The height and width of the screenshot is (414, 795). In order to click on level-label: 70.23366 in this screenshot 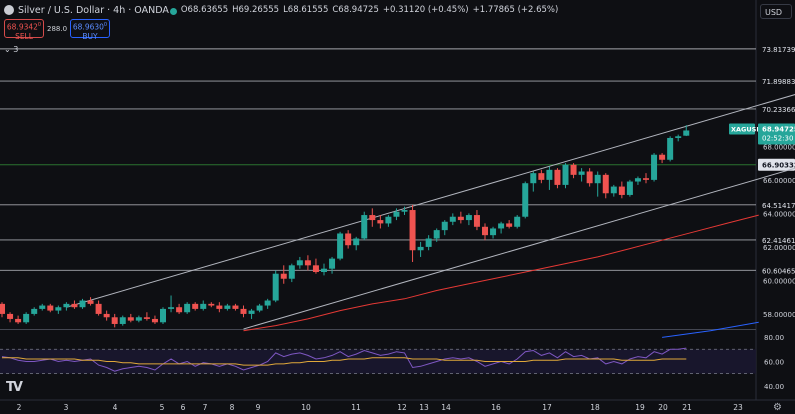, I will do `click(778, 110)`.